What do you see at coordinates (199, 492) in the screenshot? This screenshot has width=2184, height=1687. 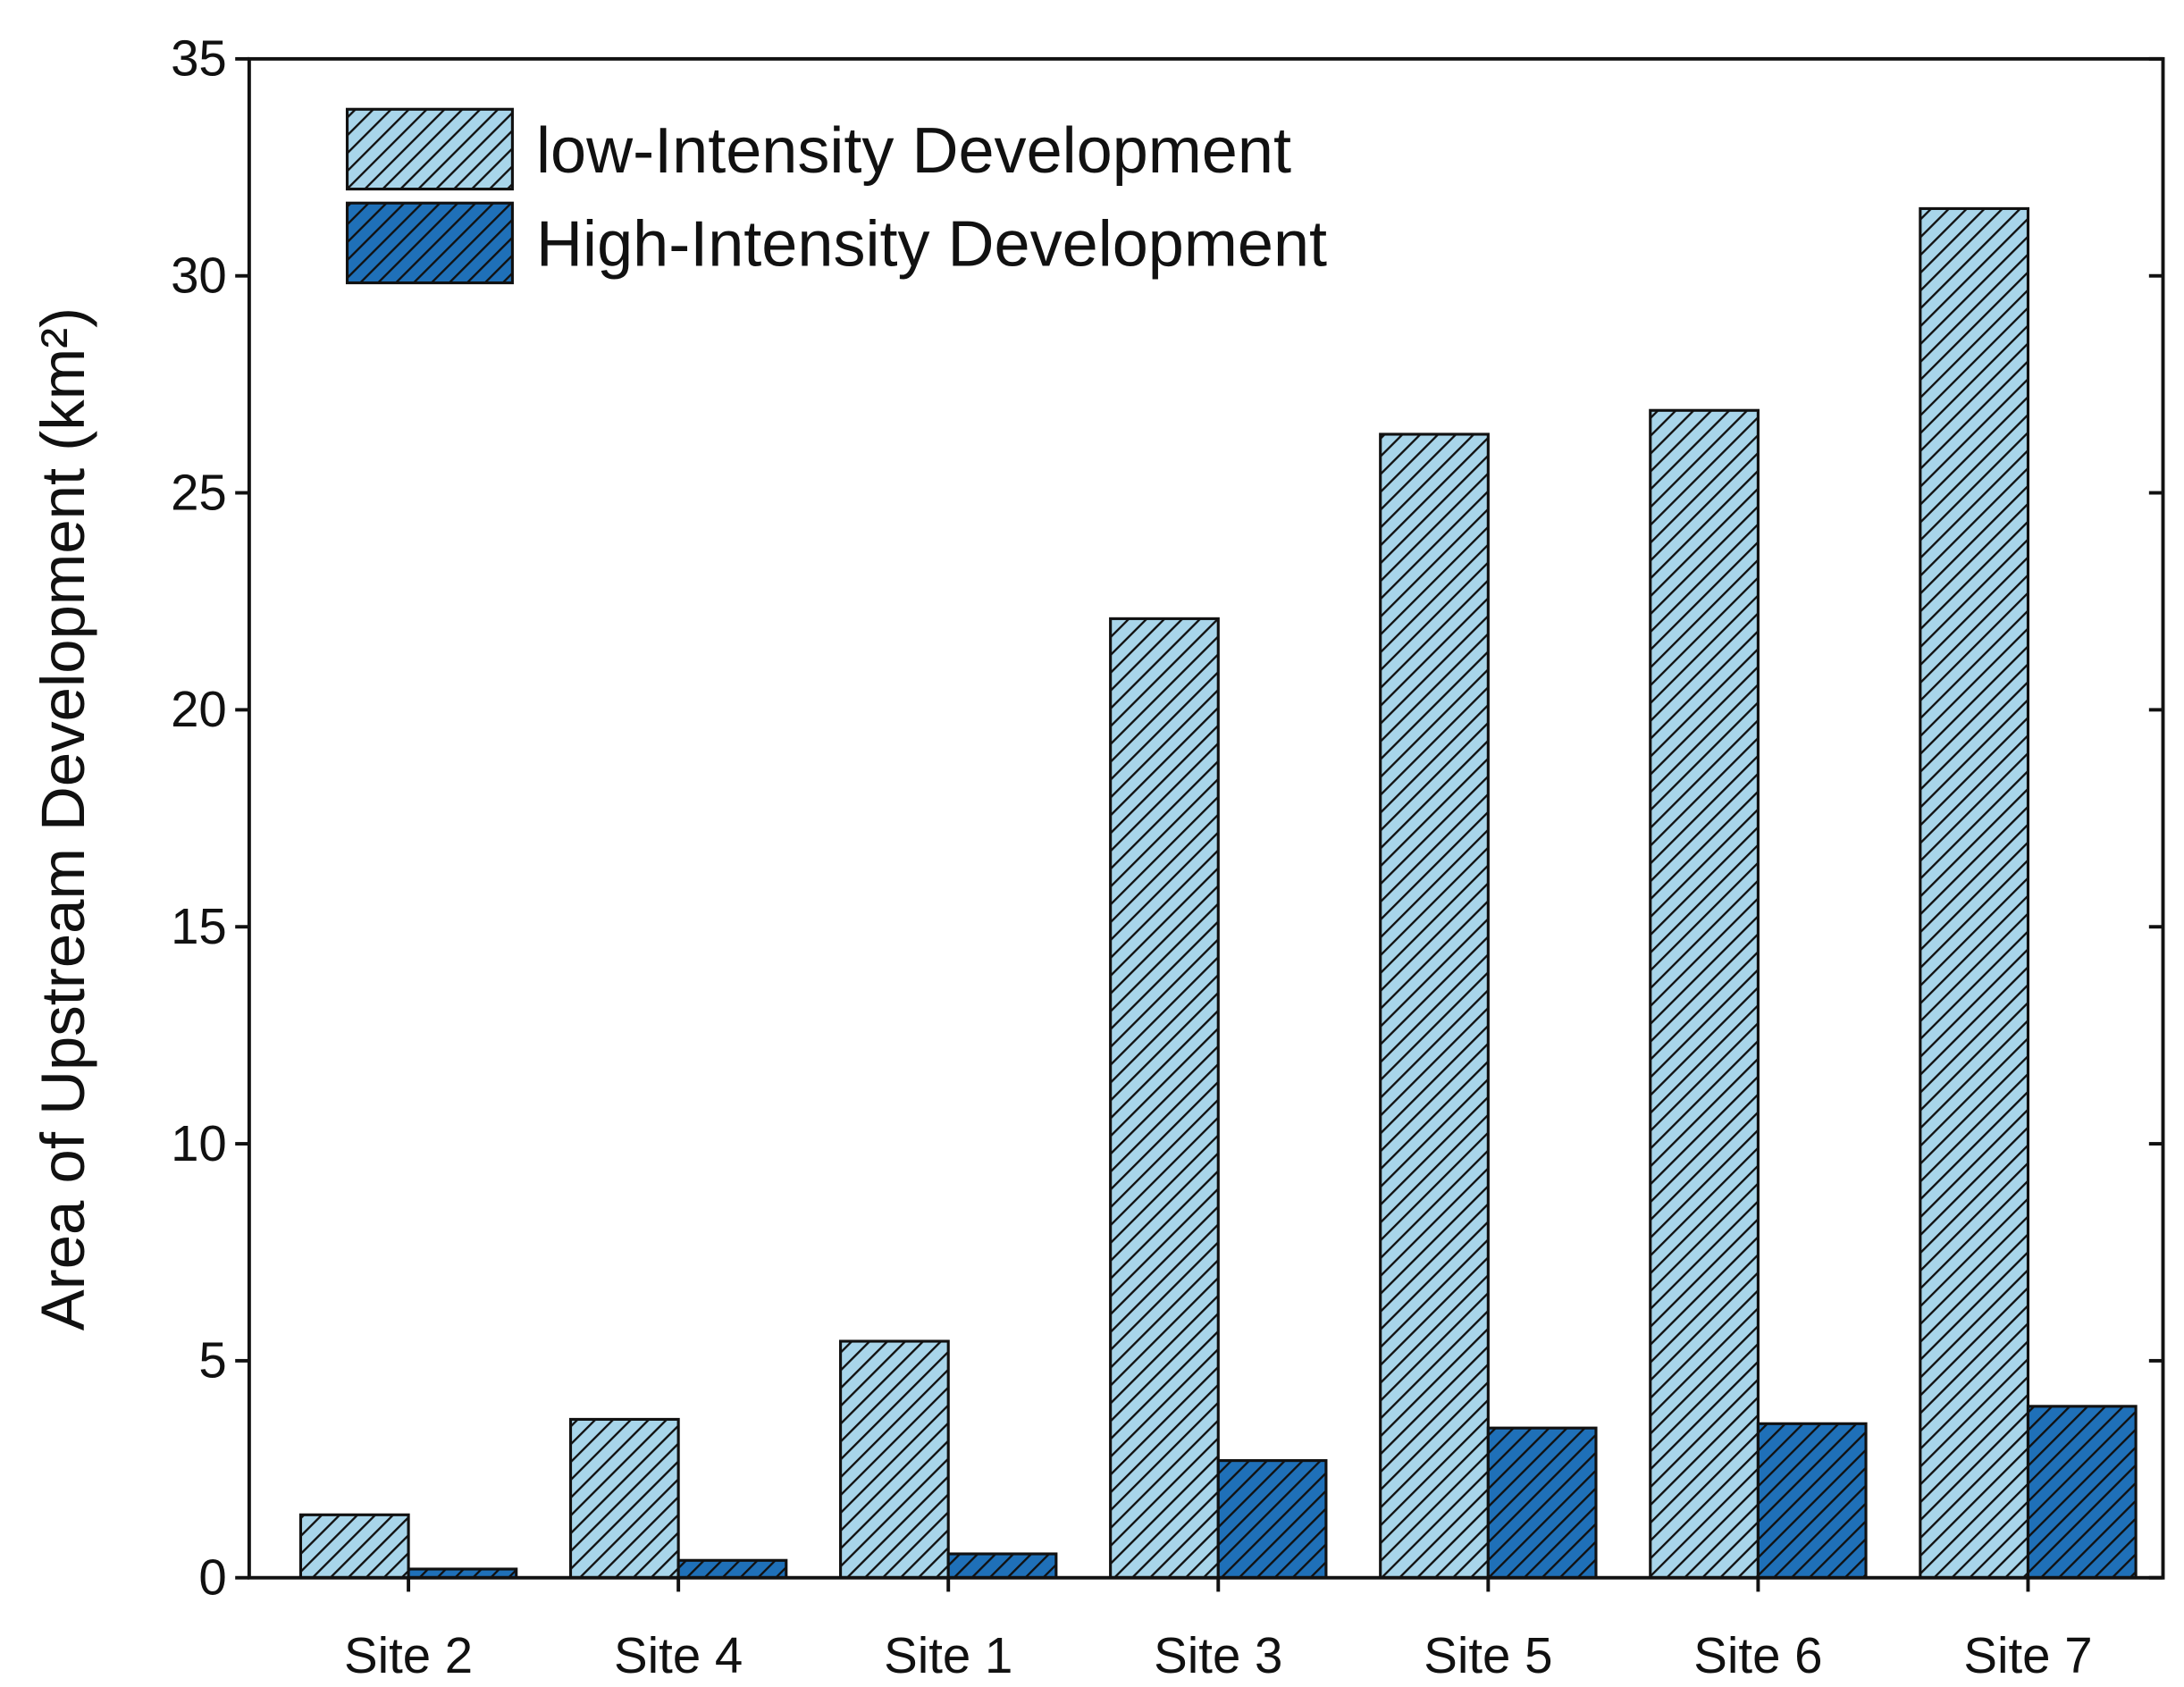 I see `y-tick-label: 25` at bounding box center [199, 492].